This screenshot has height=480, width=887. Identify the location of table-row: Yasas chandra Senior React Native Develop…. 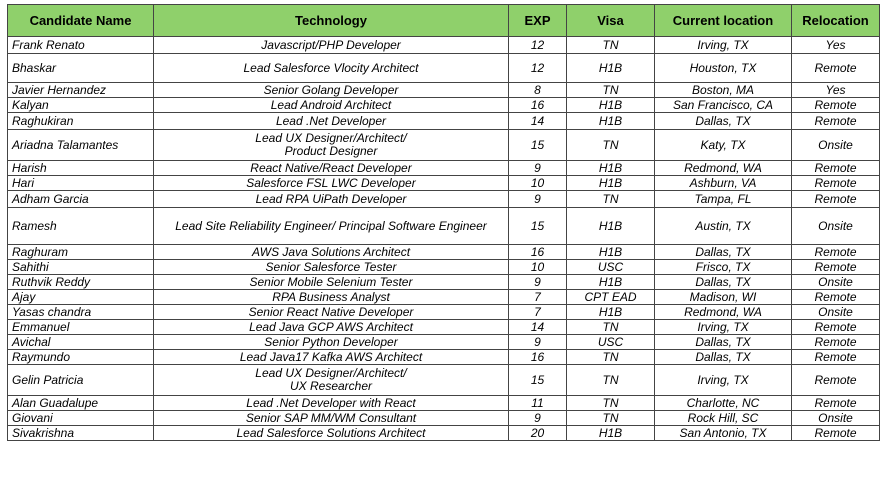
(443, 312).